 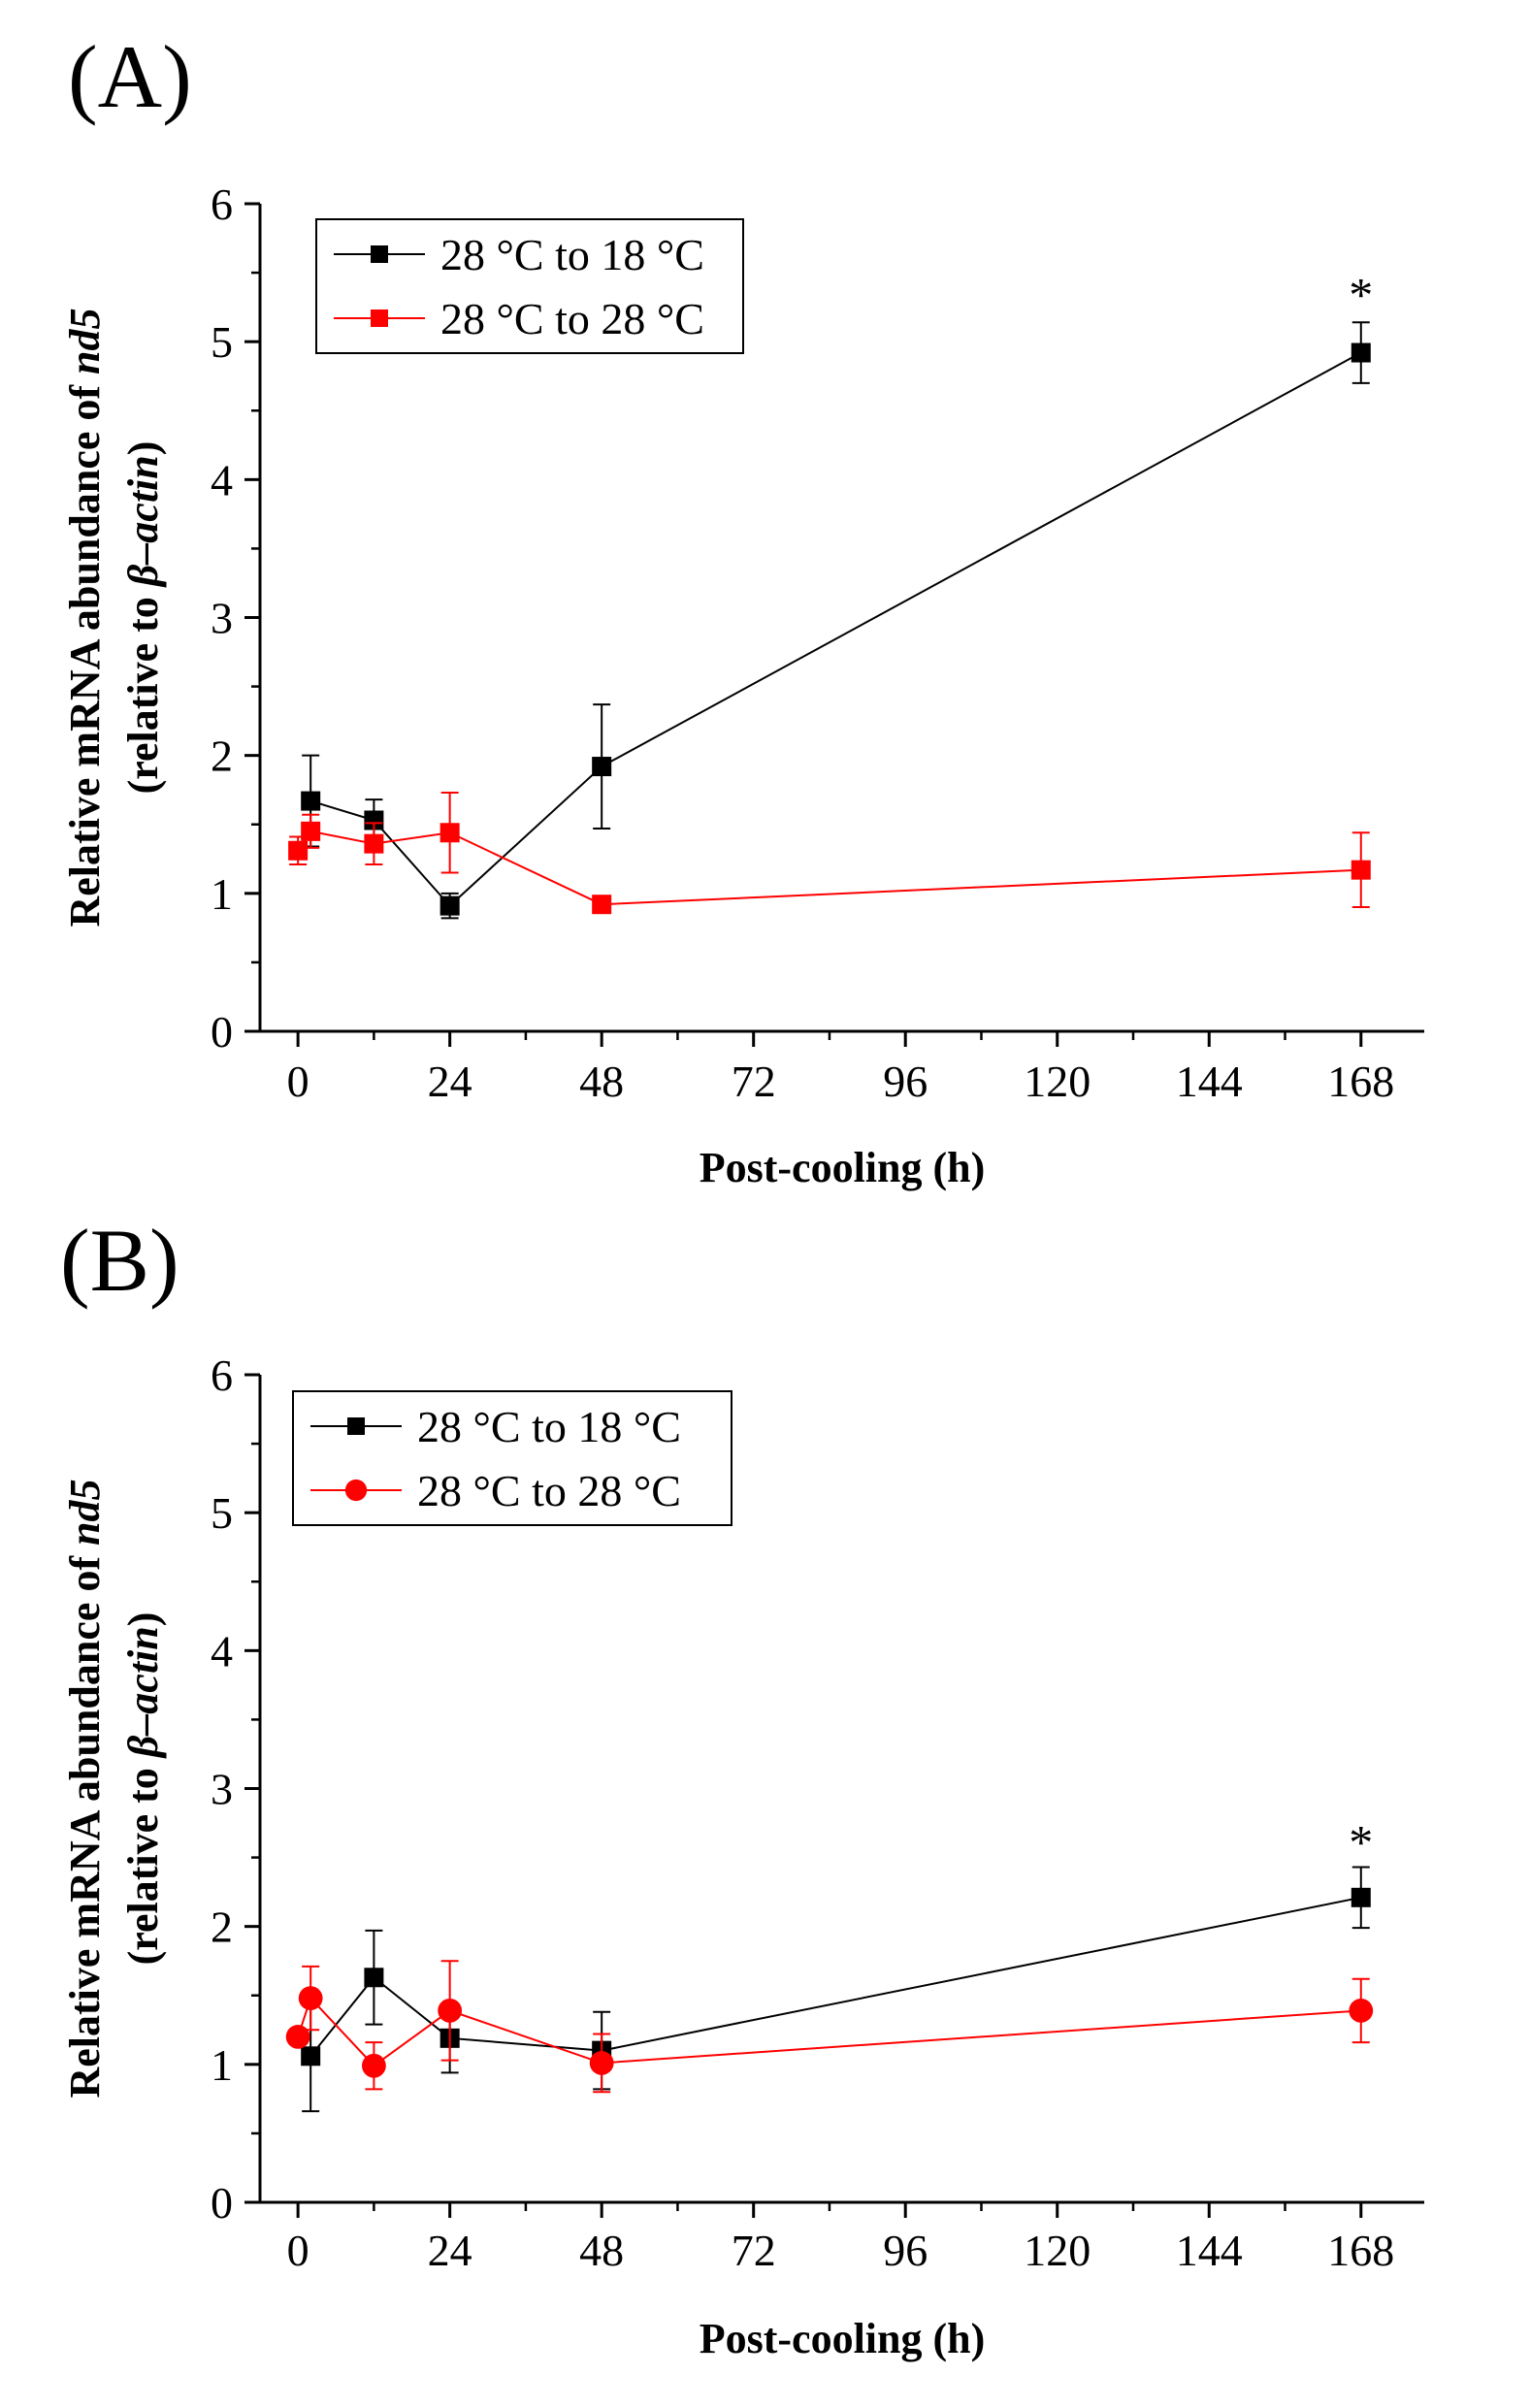 What do you see at coordinates (119, 1260) in the screenshot?
I see `panel-label: (B)` at bounding box center [119, 1260].